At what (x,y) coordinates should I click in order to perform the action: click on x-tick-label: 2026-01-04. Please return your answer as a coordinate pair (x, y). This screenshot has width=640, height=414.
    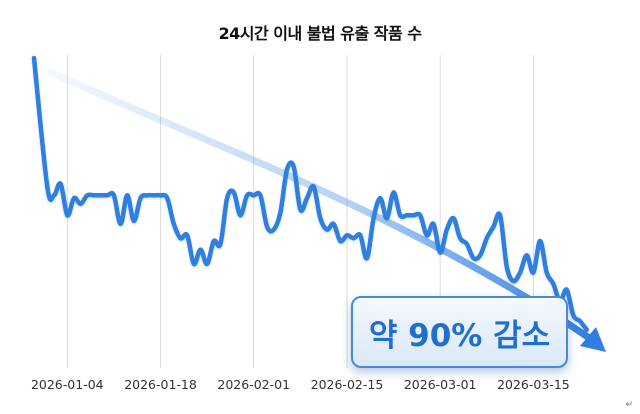
    Looking at the image, I should click on (67, 384).